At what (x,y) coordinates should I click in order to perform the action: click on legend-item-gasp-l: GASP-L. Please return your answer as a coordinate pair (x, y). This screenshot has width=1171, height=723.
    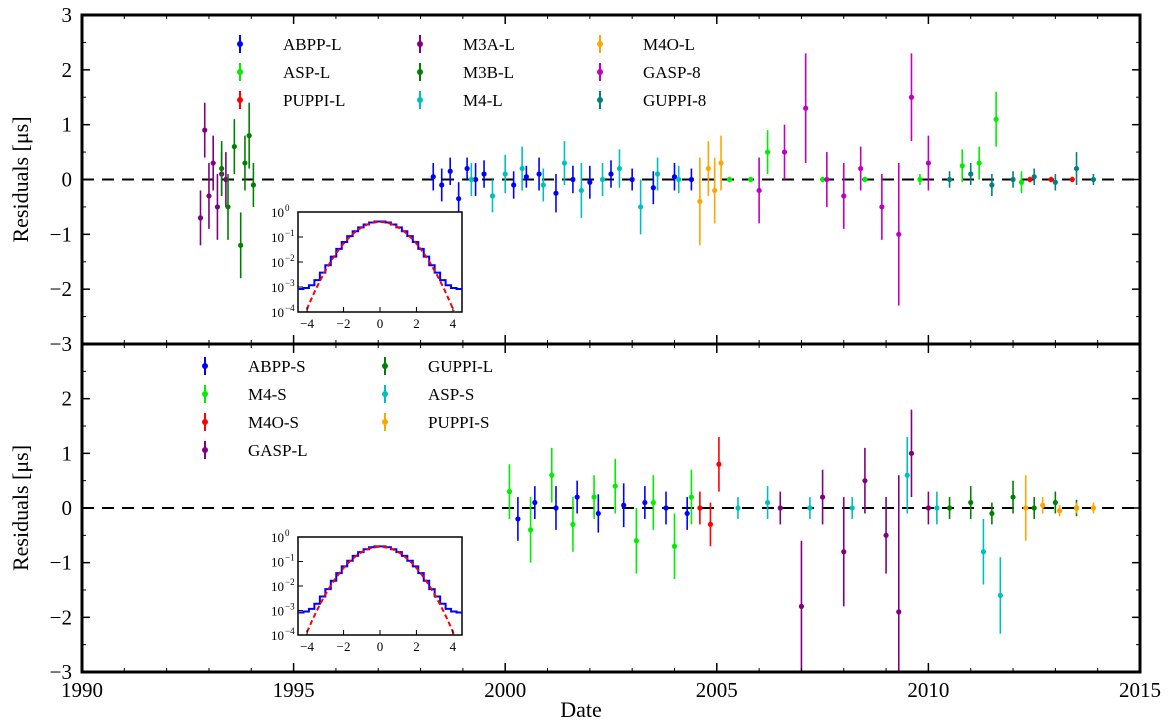
    Looking at the image, I should click on (255, 450).